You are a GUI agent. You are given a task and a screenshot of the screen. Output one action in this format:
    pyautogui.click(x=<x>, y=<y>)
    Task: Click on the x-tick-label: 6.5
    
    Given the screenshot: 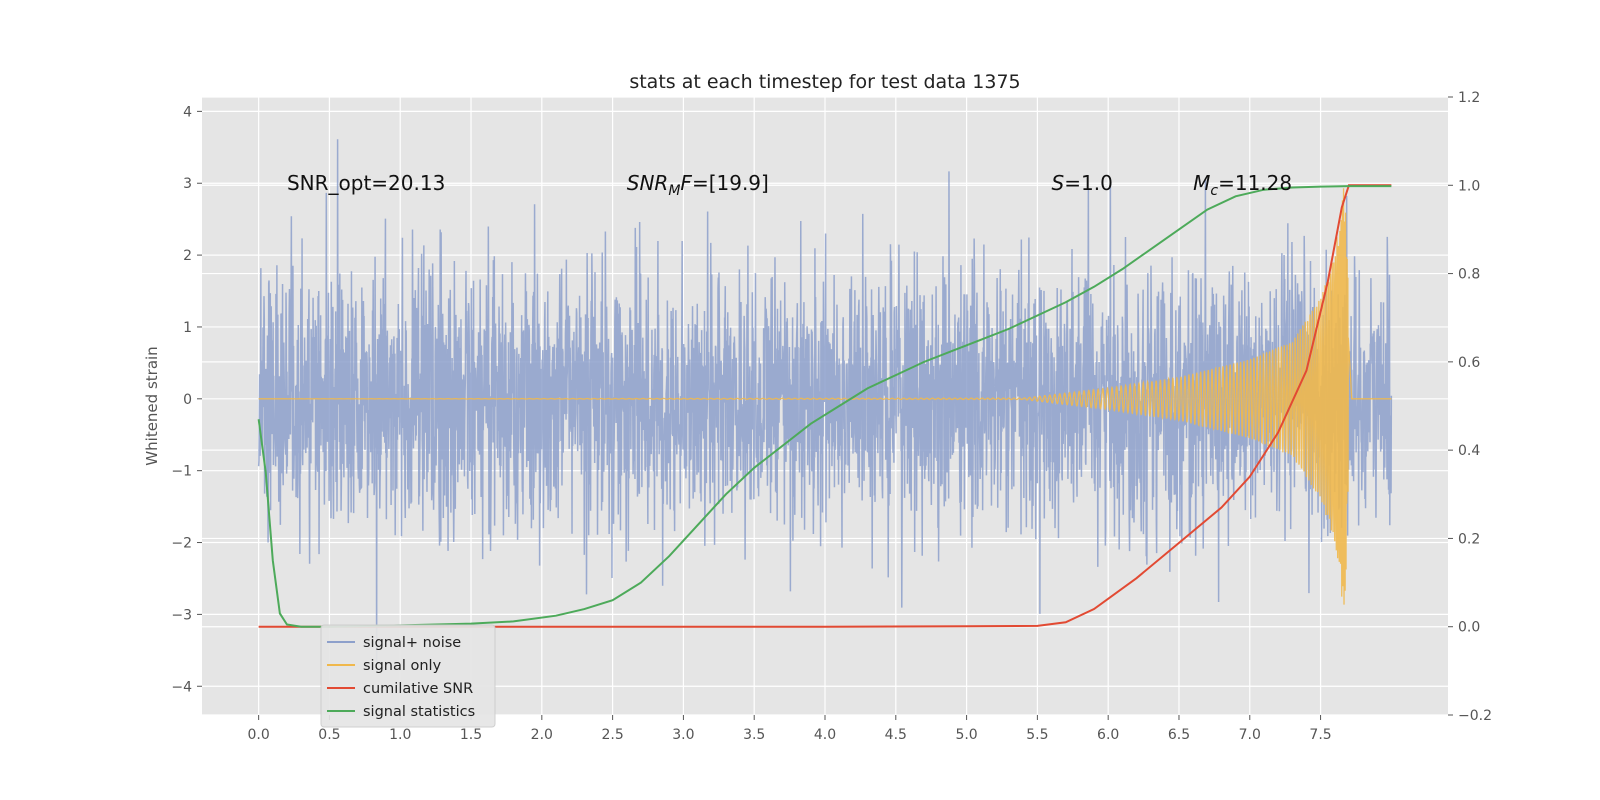 What is the action you would take?
    pyautogui.click(x=1179, y=735)
    